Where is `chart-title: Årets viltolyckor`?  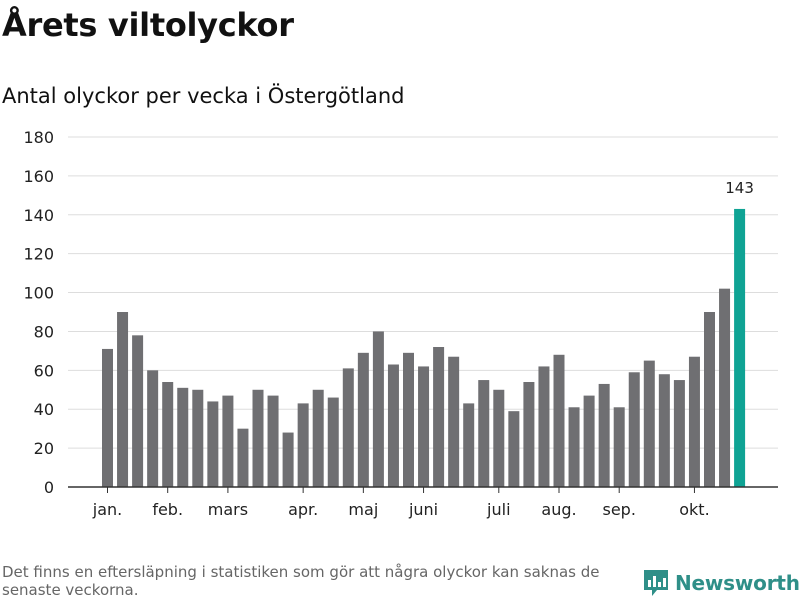
chart-title: Årets viltolyckor is located at coordinates (148, 25).